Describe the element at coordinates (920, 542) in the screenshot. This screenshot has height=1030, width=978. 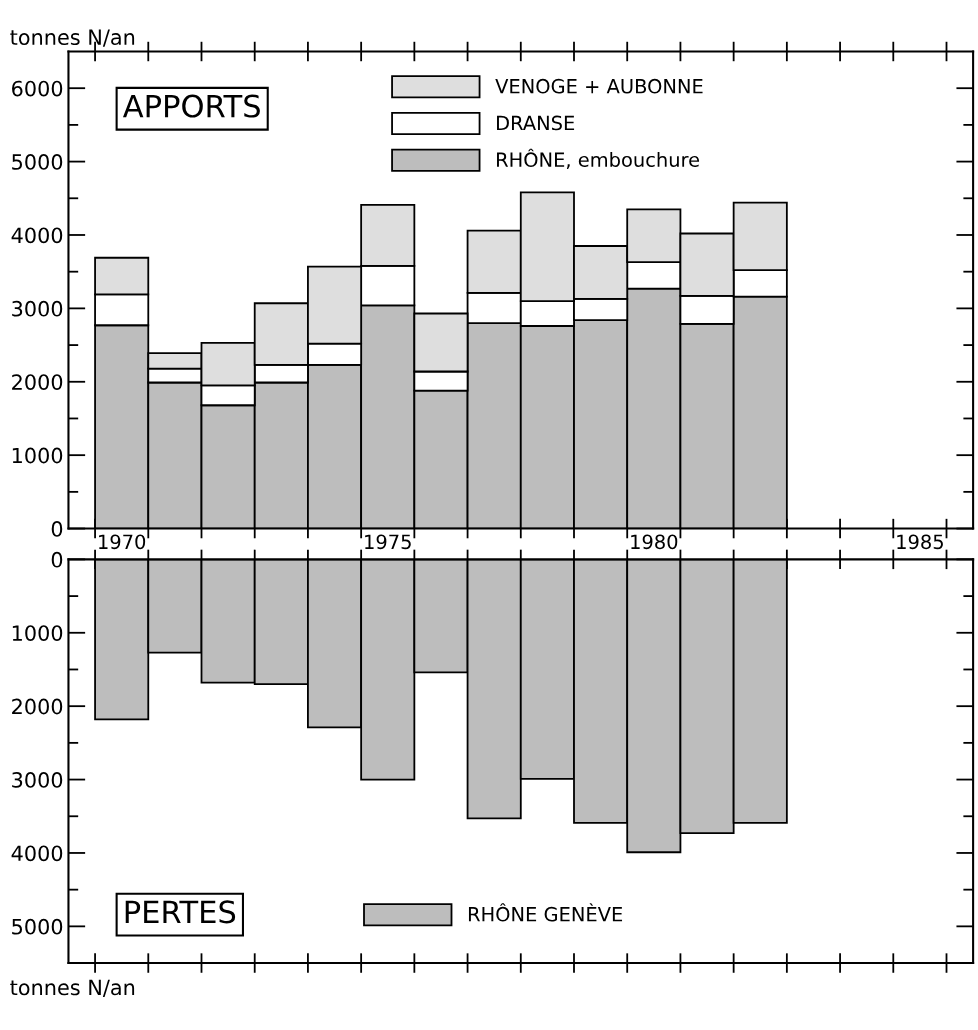
I see `x-tick-label: 1985` at that location.